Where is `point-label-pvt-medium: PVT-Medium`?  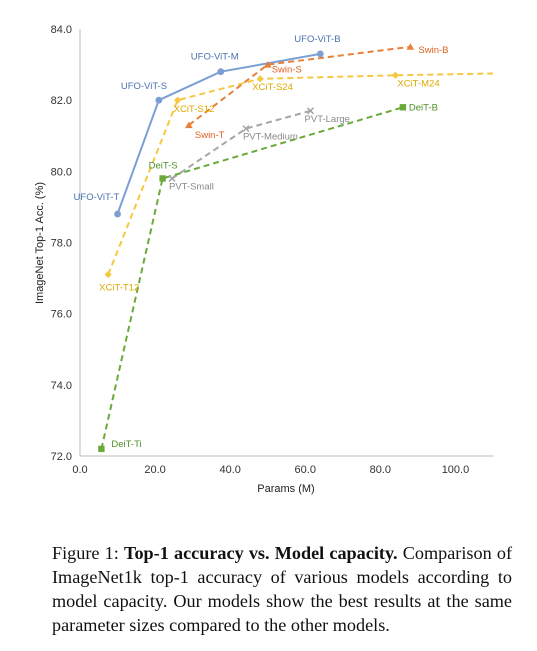 point-label-pvt-medium: PVT-Medium is located at coordinates (270, 137).